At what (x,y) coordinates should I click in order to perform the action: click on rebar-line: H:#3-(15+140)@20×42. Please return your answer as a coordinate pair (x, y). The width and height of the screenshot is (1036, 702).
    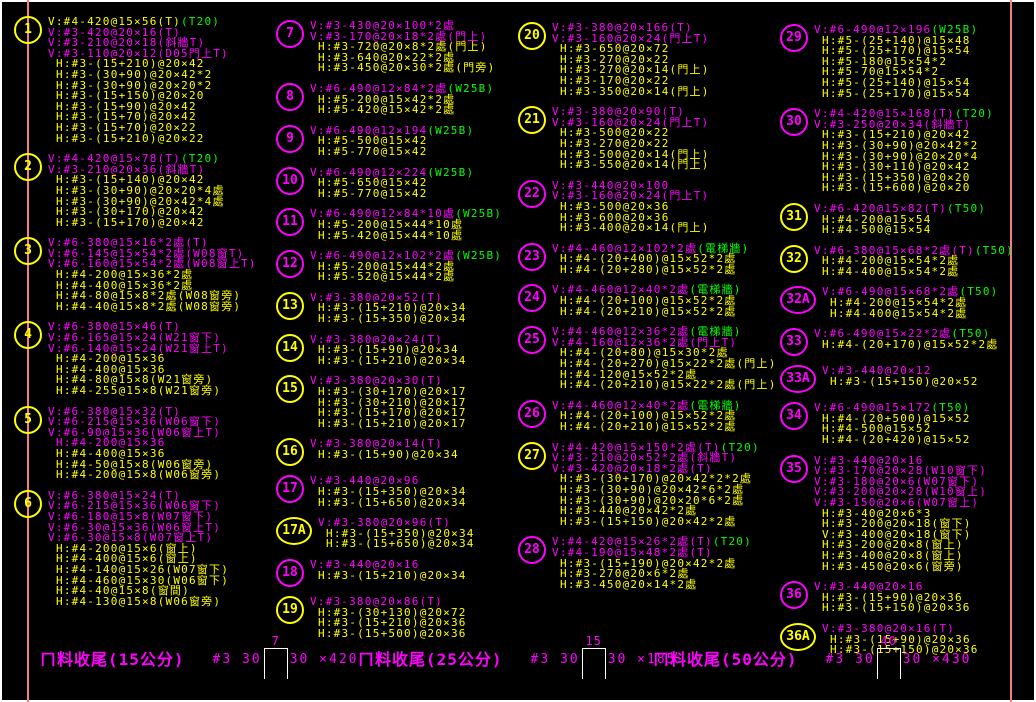
    Looking at the image, I should click on (156, 180).